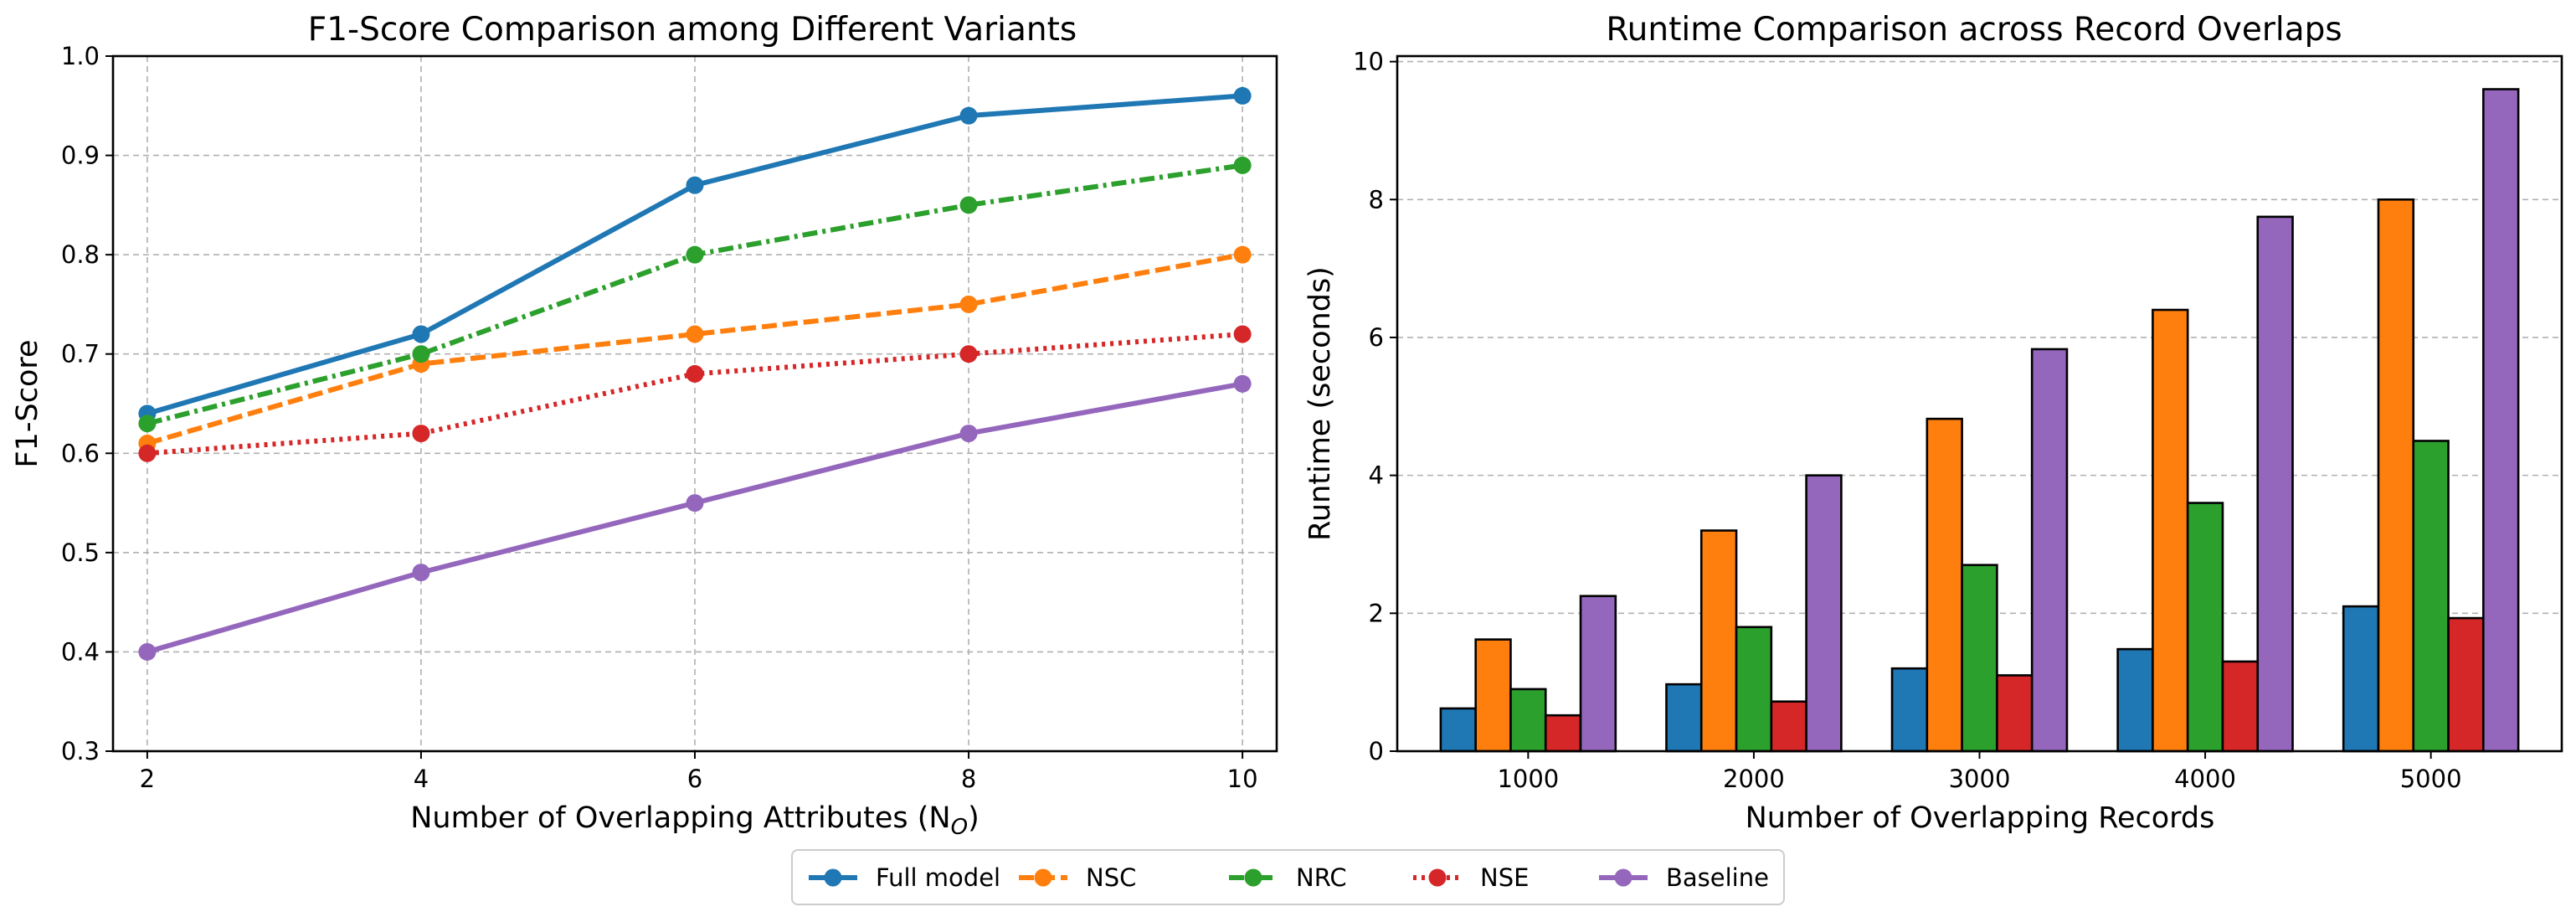  I want to click on left-x-tick-label: 10, so click(1243, 779).